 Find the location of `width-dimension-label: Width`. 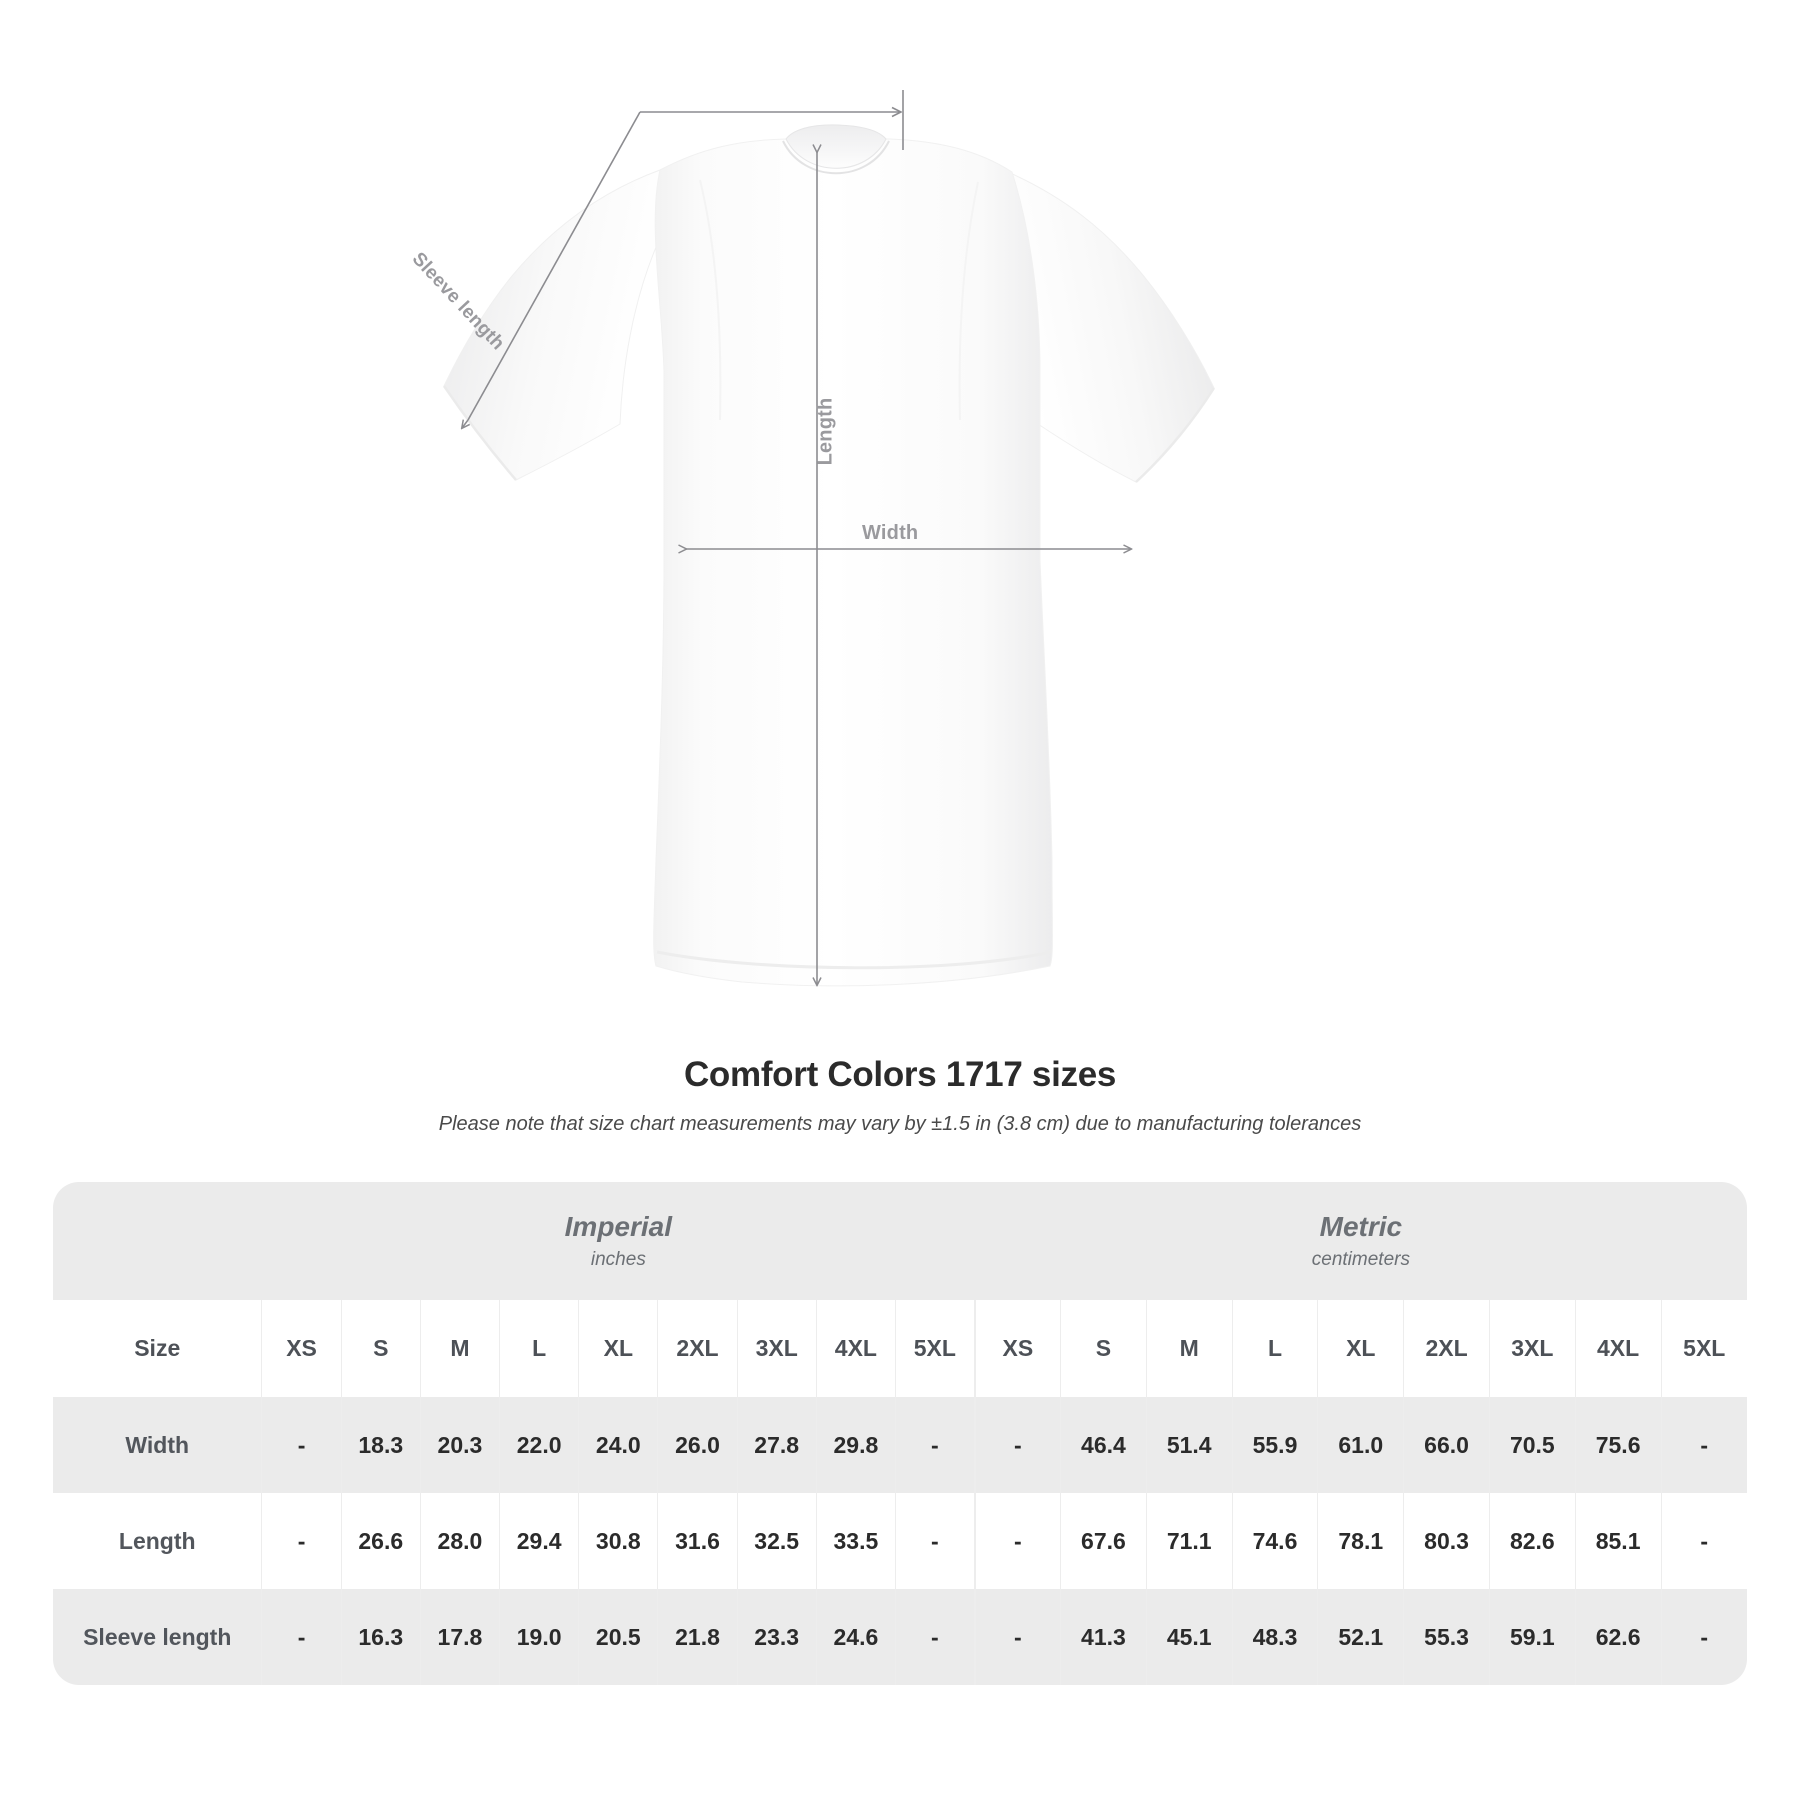

width-dimension-label: Width is located at coordinates (890, 533).